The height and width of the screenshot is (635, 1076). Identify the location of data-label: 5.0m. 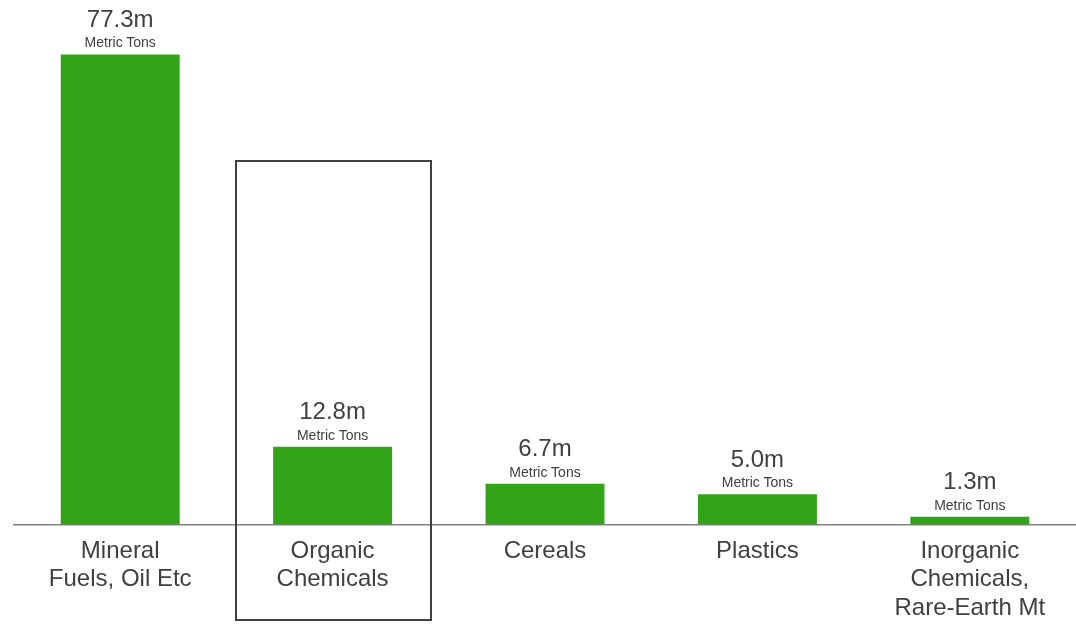
(757, 458).